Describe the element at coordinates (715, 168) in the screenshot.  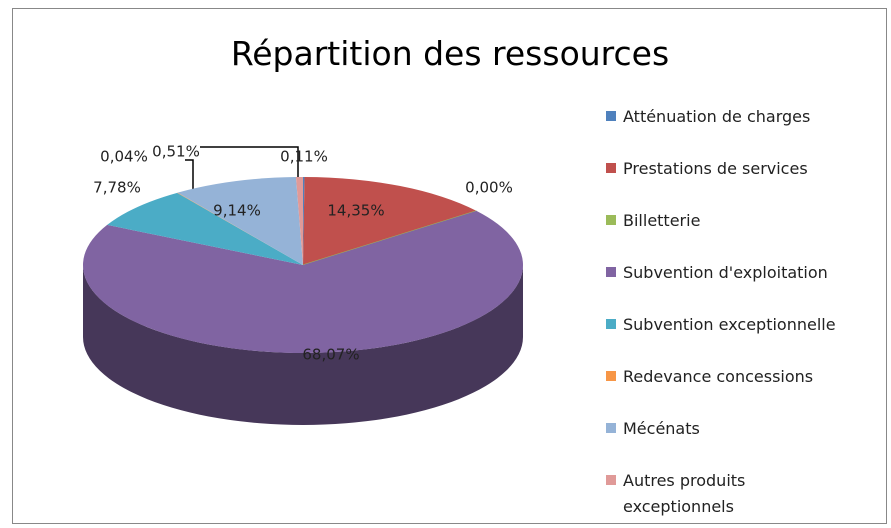
I see `legend-label: Prestations de services` at that location.